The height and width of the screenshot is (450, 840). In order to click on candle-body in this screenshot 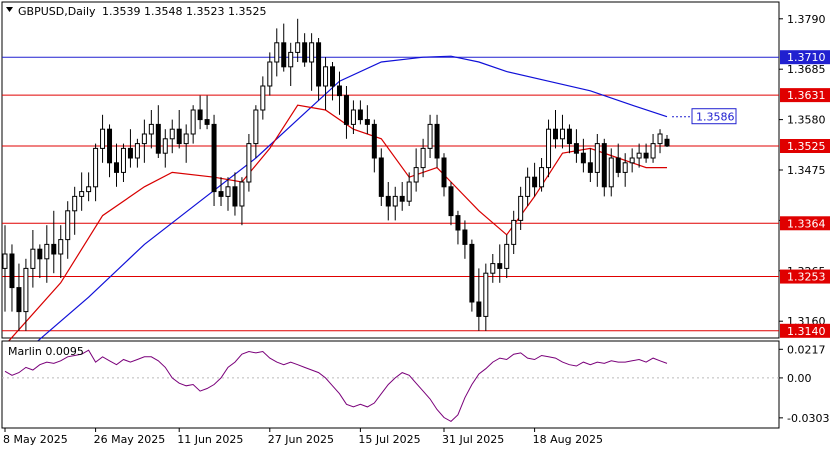, I will do `click(486, 294)`.